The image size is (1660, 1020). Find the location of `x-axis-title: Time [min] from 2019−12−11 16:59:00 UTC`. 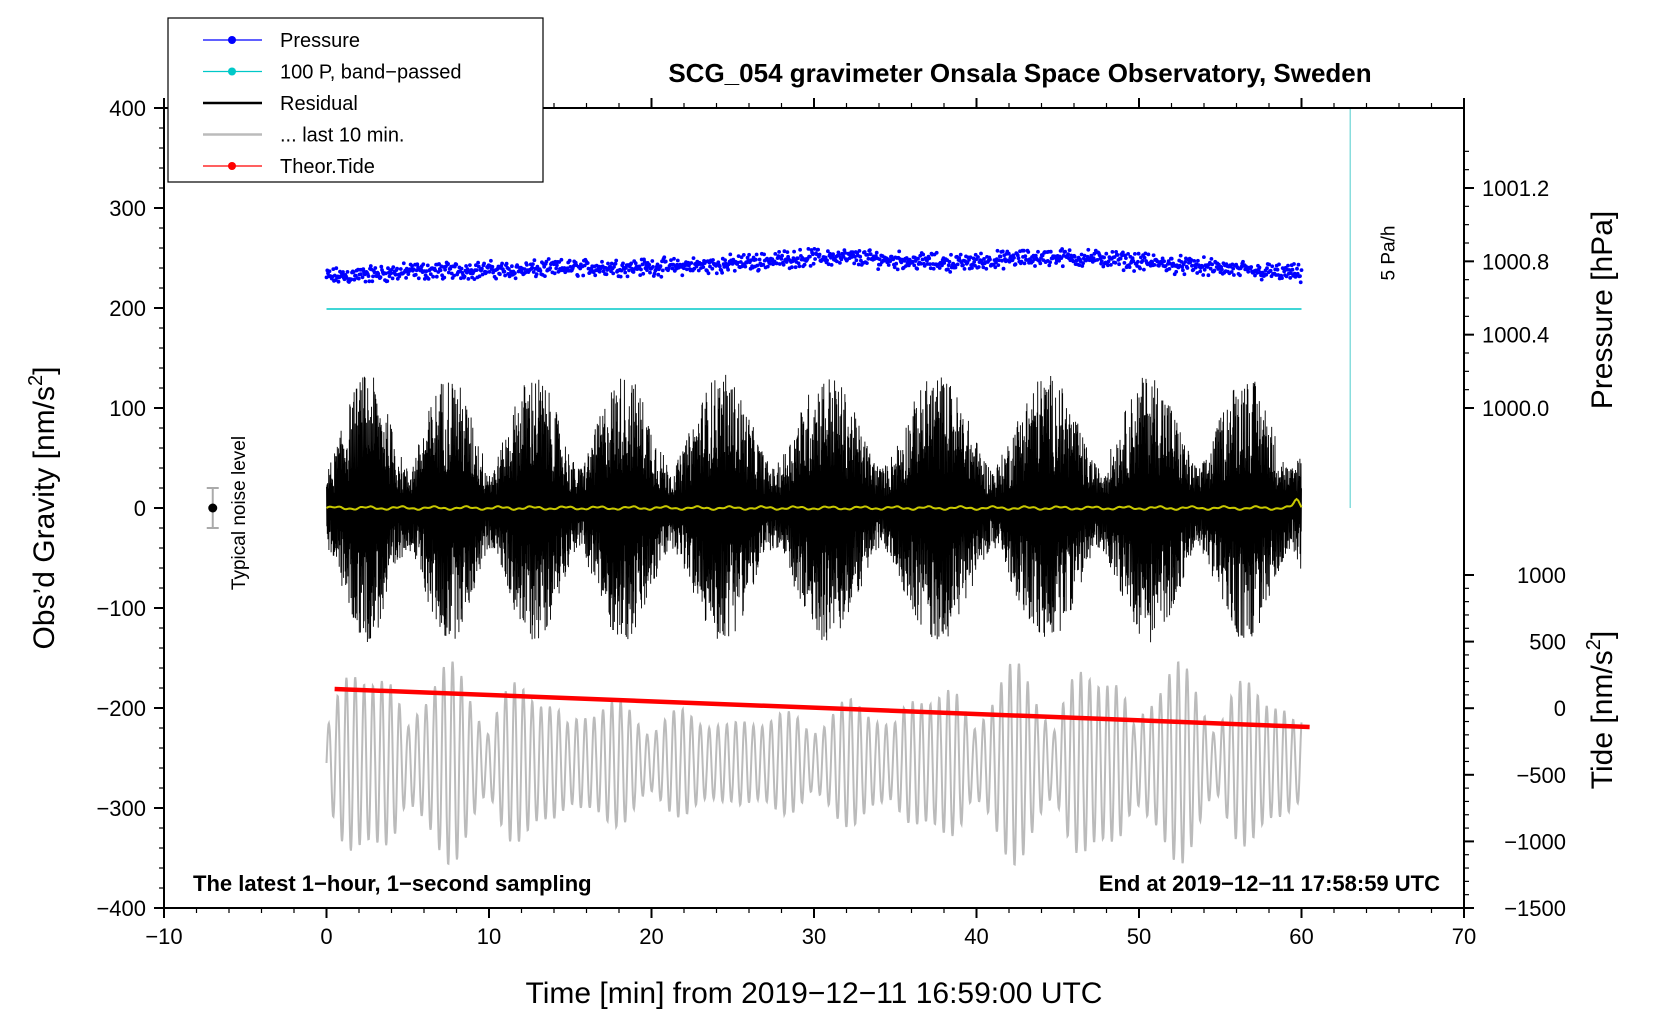

x-axis-title: Time [min] from 2019−12−11 16:59:00 UTC is located at coordinates (814, 993).